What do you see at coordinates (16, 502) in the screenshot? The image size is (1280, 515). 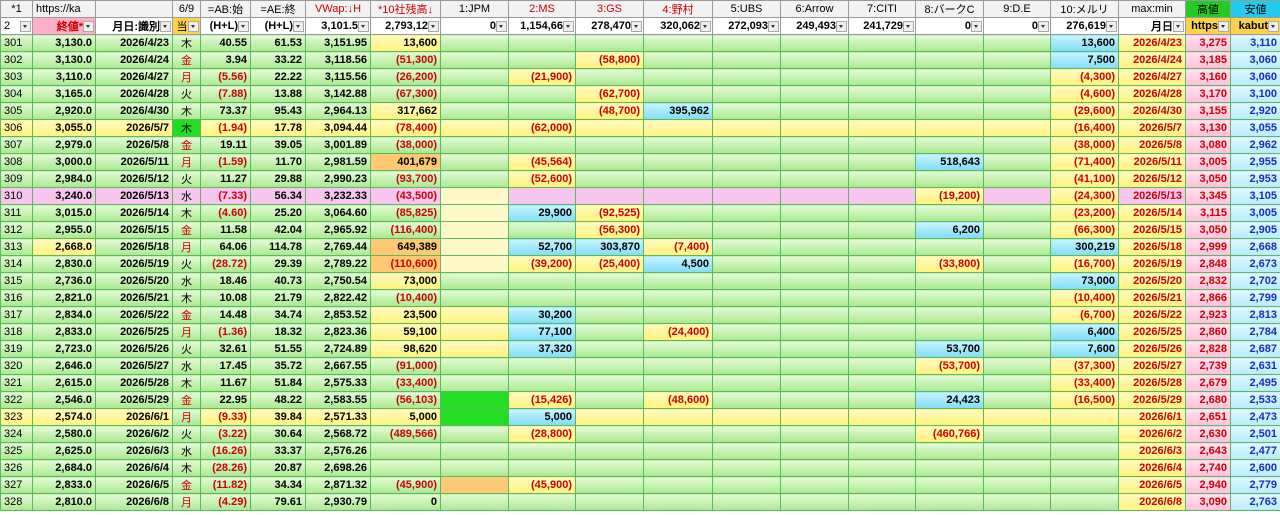 I see `cell: 328` at bounding box center [16, 502].